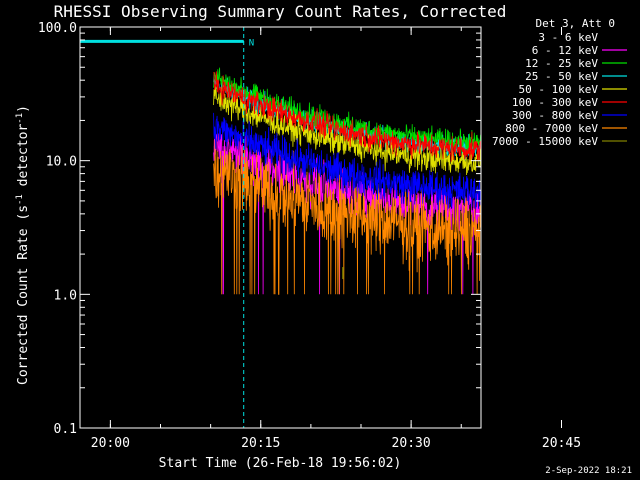  Describe the element at coordinates (555, 102) in the screenshot. I see `legend-entry-label: 100 - 300 keV` at that location.